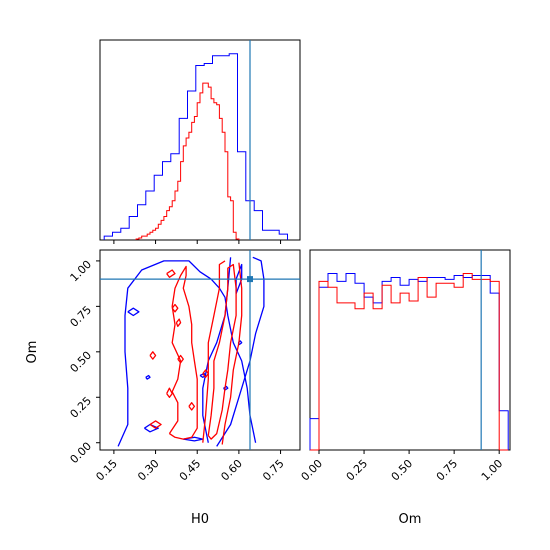 The height and width of the screenshot is (550, 550). Describe the element at coordinates (187, 161) in the screenshot. I see `red-histogram-H0` at that location.